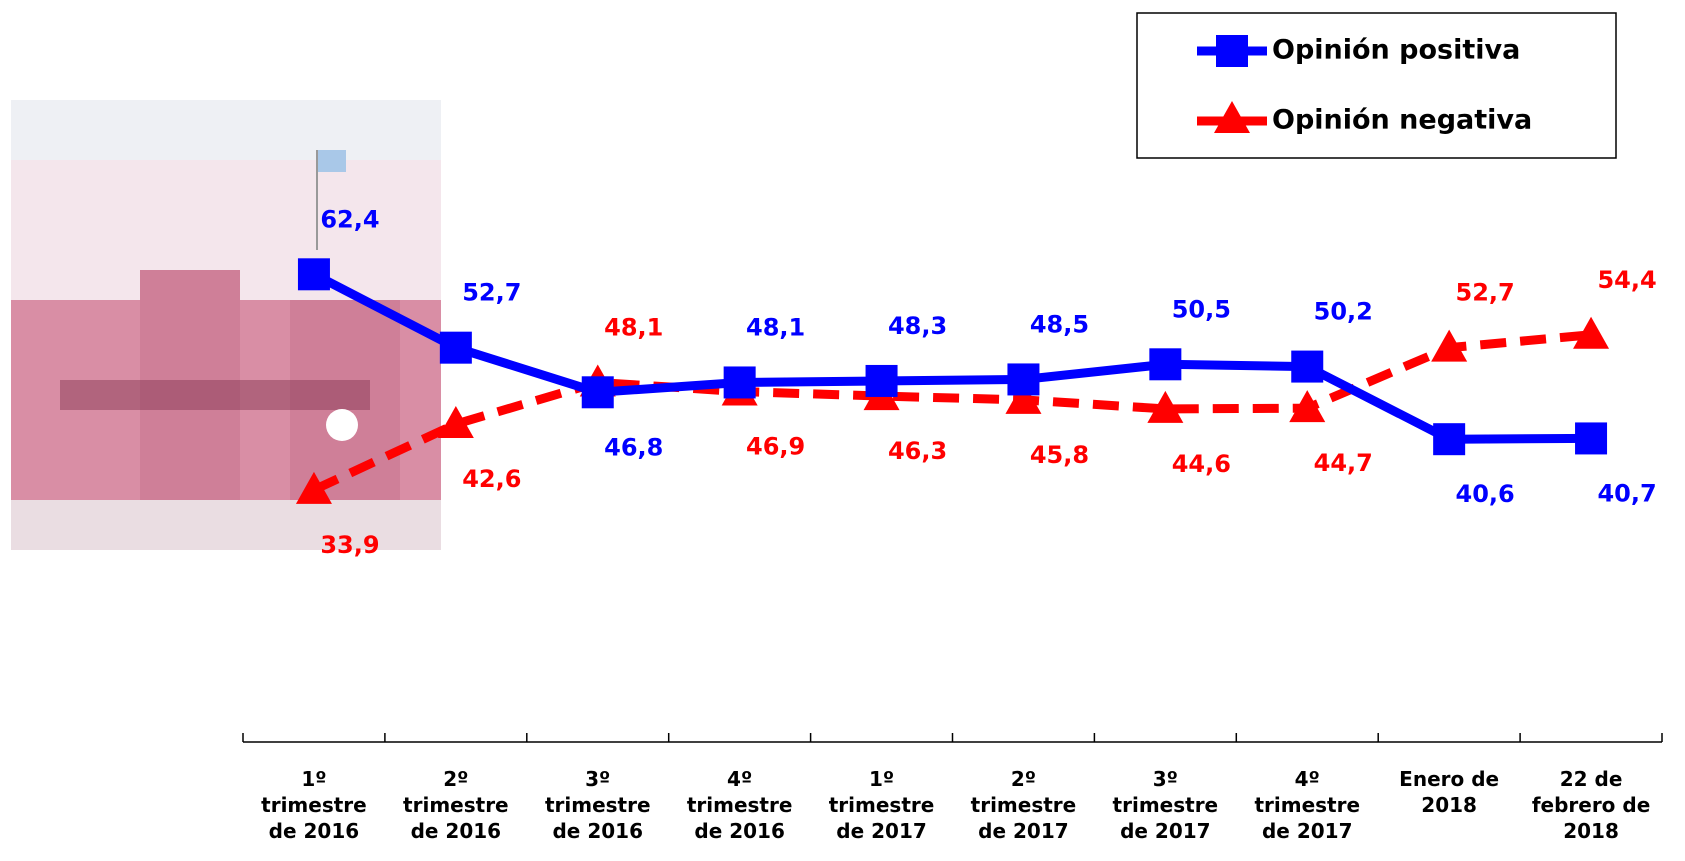 This screenshot has width=1685, height=861. What do you see at coordinates (1396, 50) in the screenshot?
I see `legend-label: Opinión positiva` at bounding box center [1396, 50].